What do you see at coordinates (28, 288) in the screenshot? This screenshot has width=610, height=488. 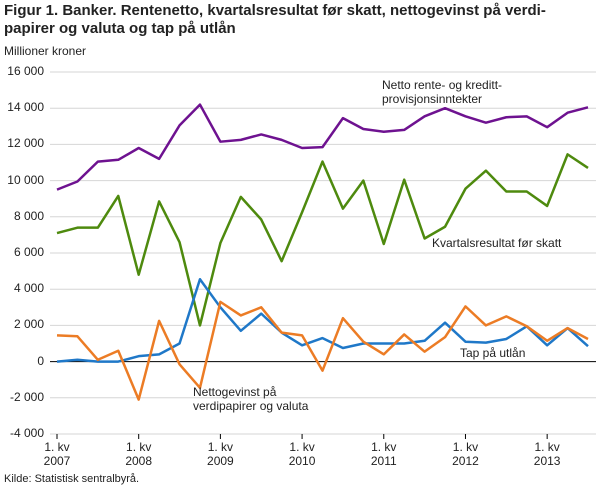 I see `y-tick-label: 4 000` at bounding box center [28, 288].